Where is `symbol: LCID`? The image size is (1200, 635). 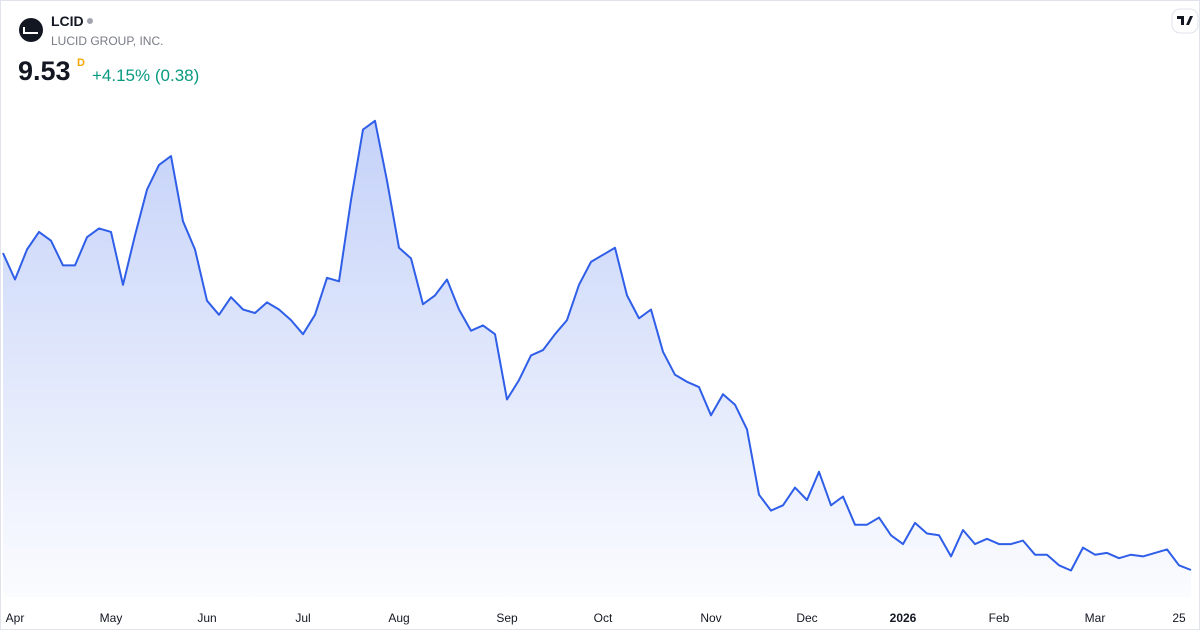 symbol: LCID is located at coordinates (67, 21).